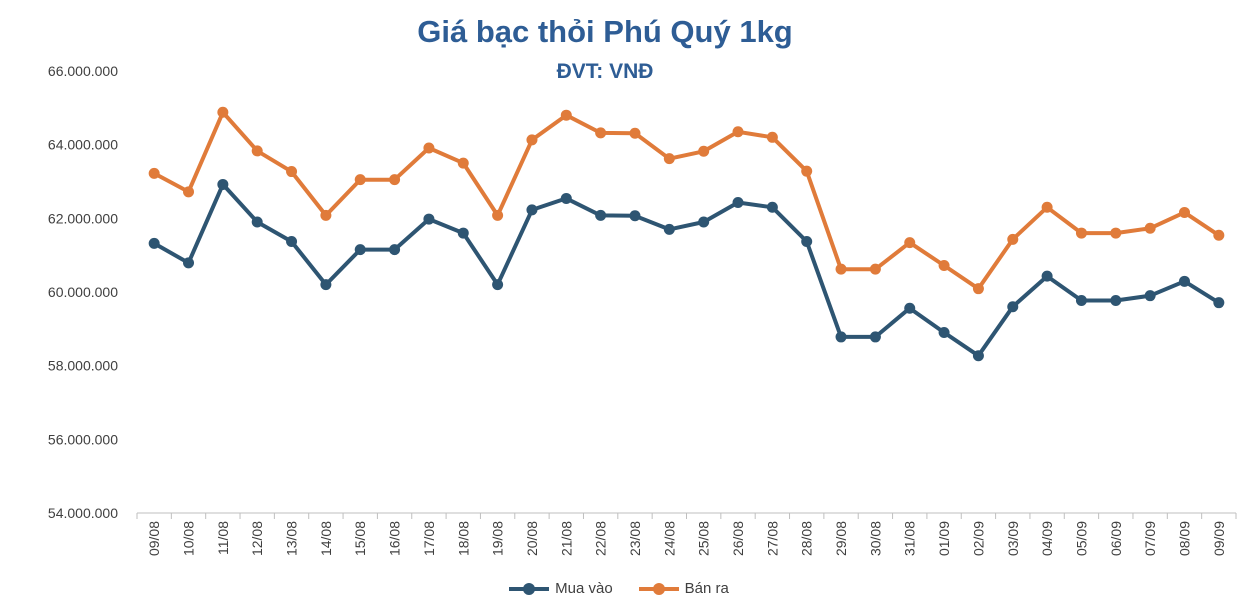 This screenshot has height=616, width=1238. I want to click on x-tick-label: 09/09, so click(1219, 538).